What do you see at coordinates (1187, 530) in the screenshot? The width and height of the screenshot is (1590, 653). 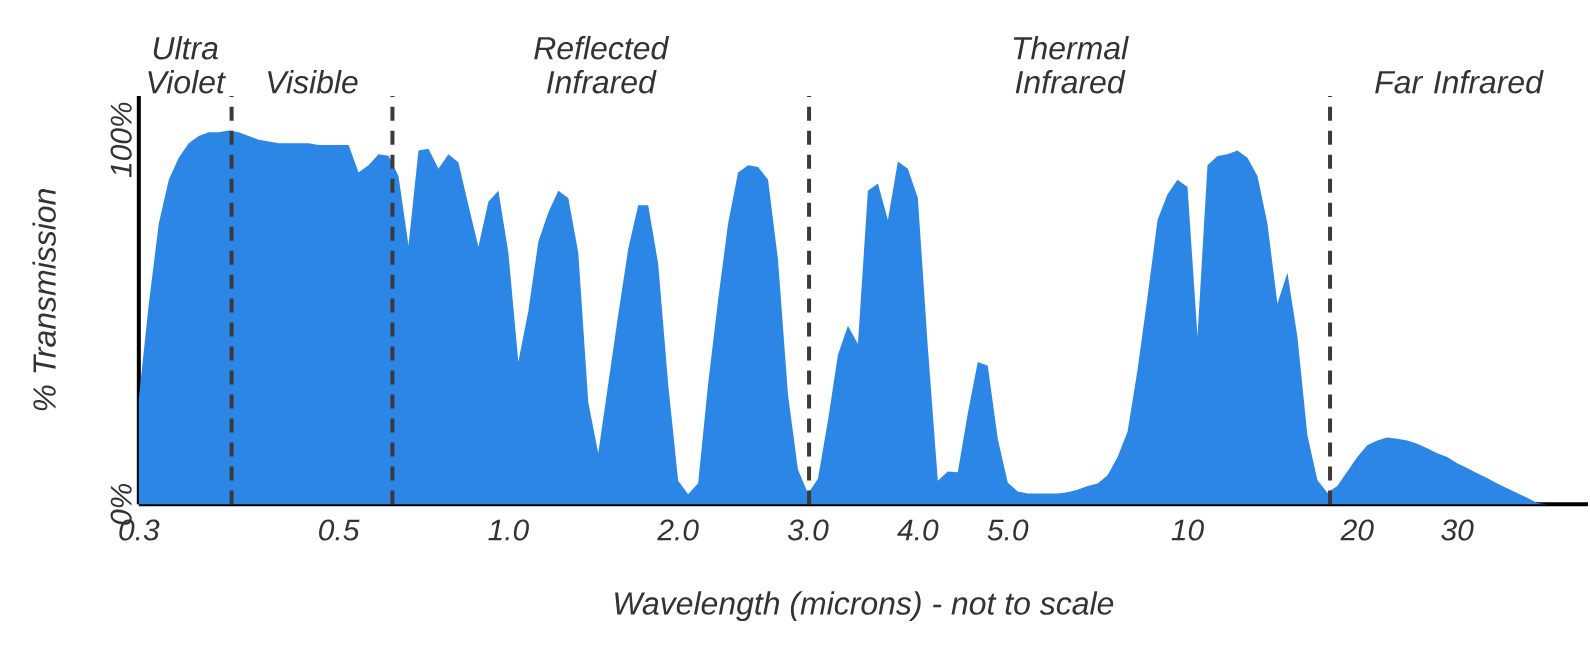 I see `x-tick-label: 10` at bounding box center [1187, 530].